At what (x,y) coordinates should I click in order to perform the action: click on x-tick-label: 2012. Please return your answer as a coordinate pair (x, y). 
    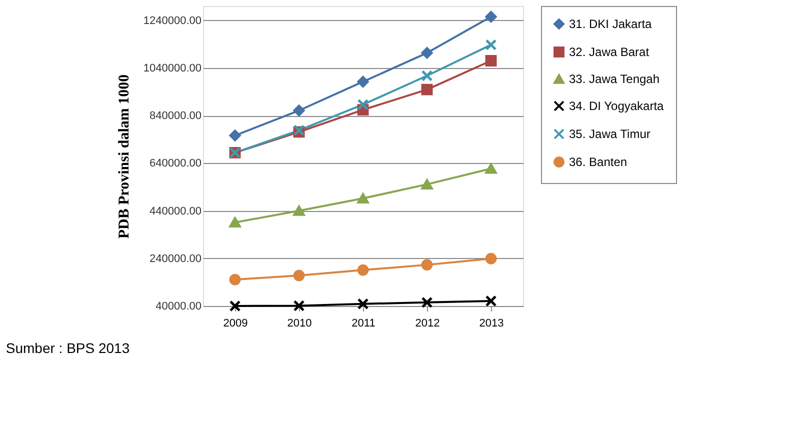
    Looking at the image, I should click on (427, 324).